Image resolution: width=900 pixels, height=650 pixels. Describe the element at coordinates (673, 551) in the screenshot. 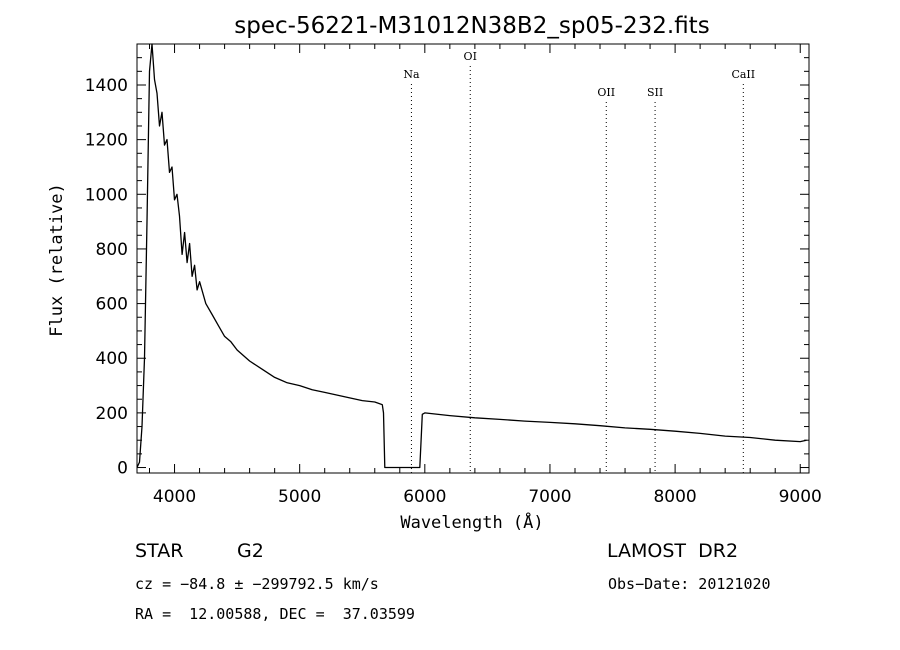

I see `survey-label: LAMOST DR2` at that location.